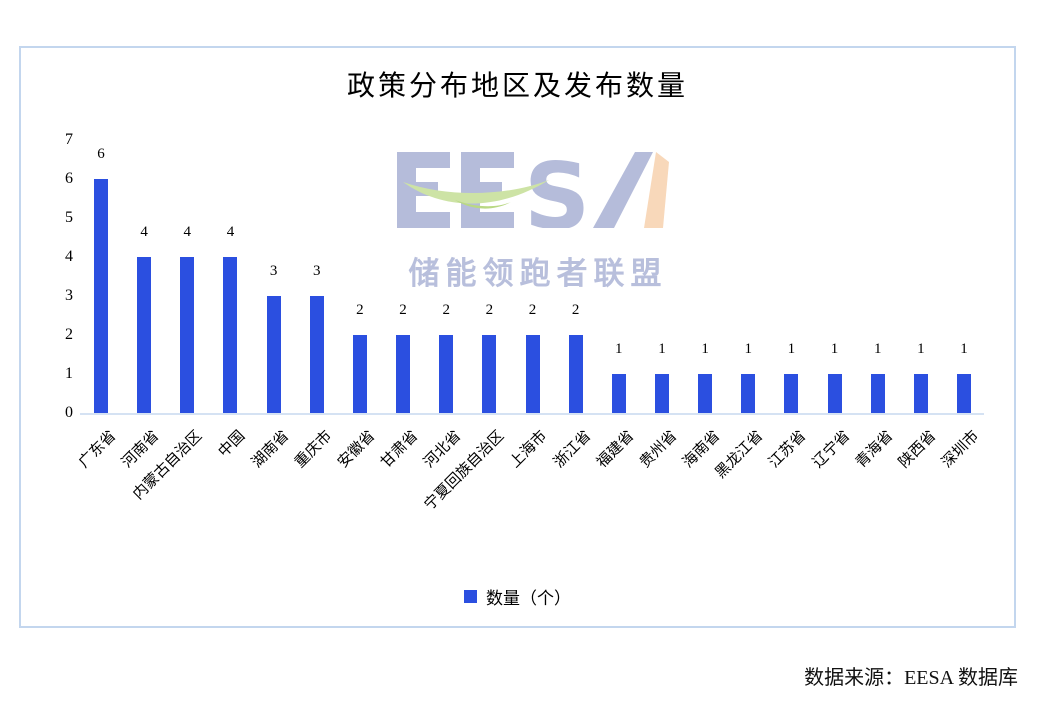 Image resolution: width=1059 pixels, height=716 pixels. What do you see at coordinates (69, 178) in the screenshot?
I see `y-axis-tick-label: 6` at bounding box center [69, 178].